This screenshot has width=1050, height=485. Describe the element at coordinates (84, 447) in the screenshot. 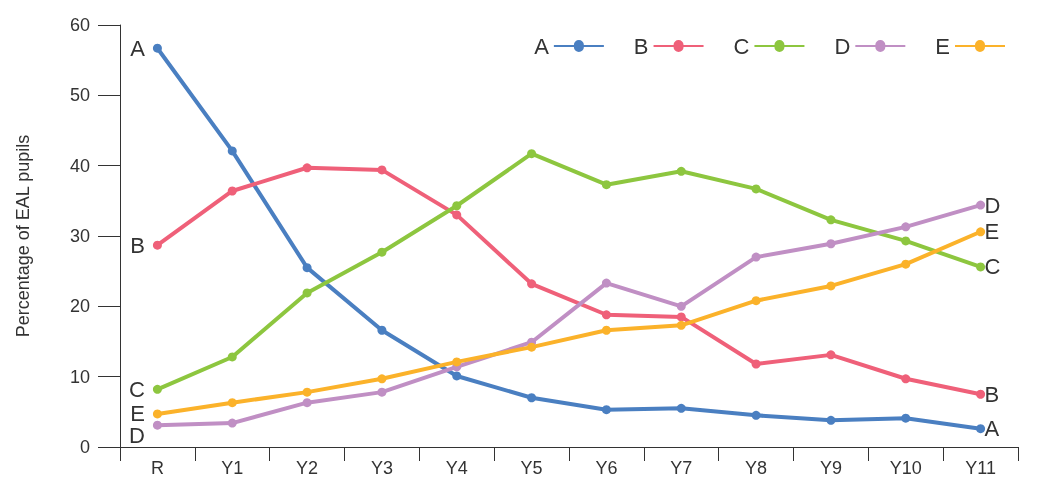

I see `y-tick-label: 0` at that location.